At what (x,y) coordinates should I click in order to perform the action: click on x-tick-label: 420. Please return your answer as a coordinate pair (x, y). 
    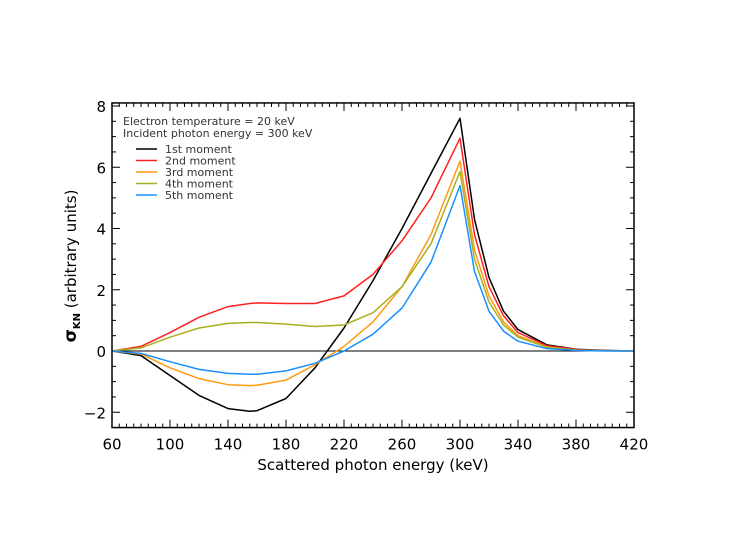
    Looking at the image, I should click on (634, 445).